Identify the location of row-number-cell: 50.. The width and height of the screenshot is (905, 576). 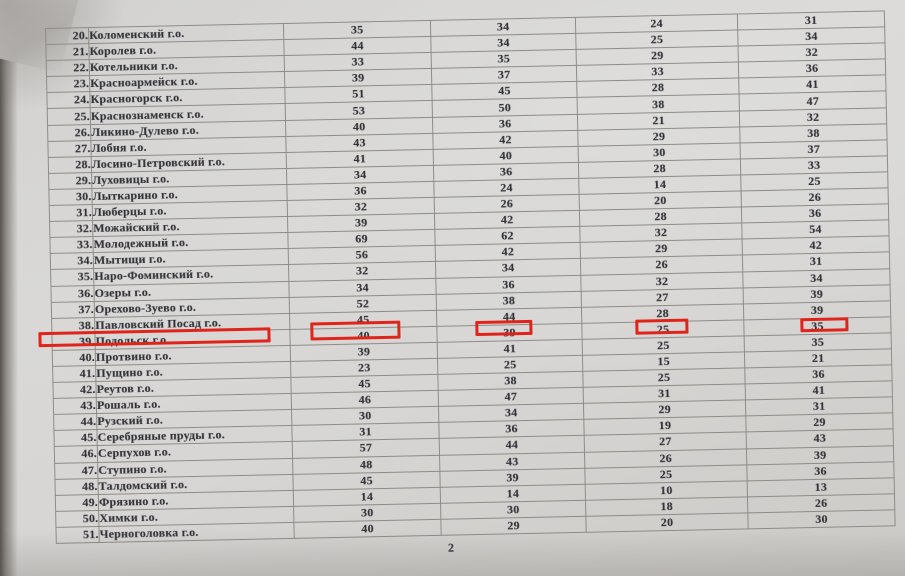
(77, 519).